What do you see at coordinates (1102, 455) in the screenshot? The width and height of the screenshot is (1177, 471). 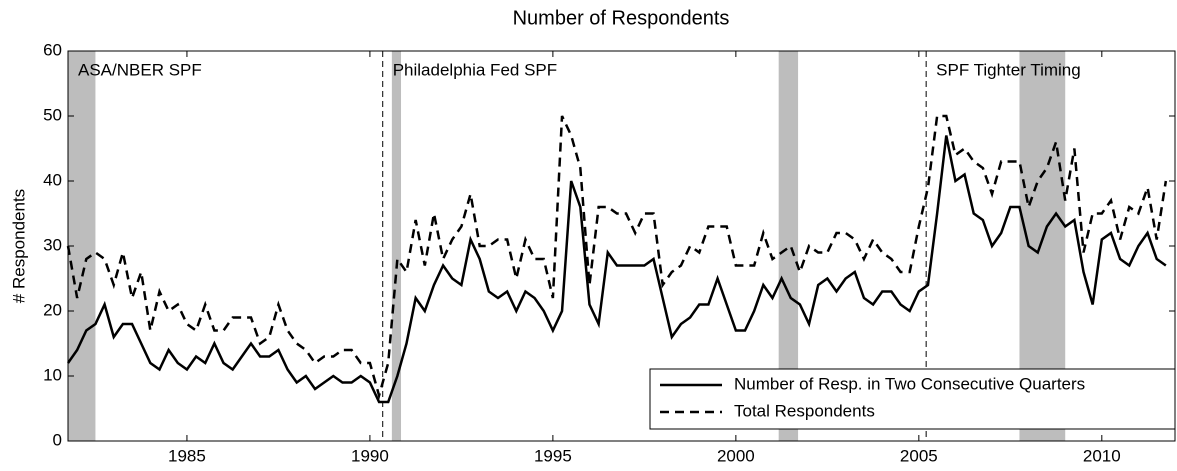 I see `x-tick-label: 2010` at bounding box center [1102, 455].